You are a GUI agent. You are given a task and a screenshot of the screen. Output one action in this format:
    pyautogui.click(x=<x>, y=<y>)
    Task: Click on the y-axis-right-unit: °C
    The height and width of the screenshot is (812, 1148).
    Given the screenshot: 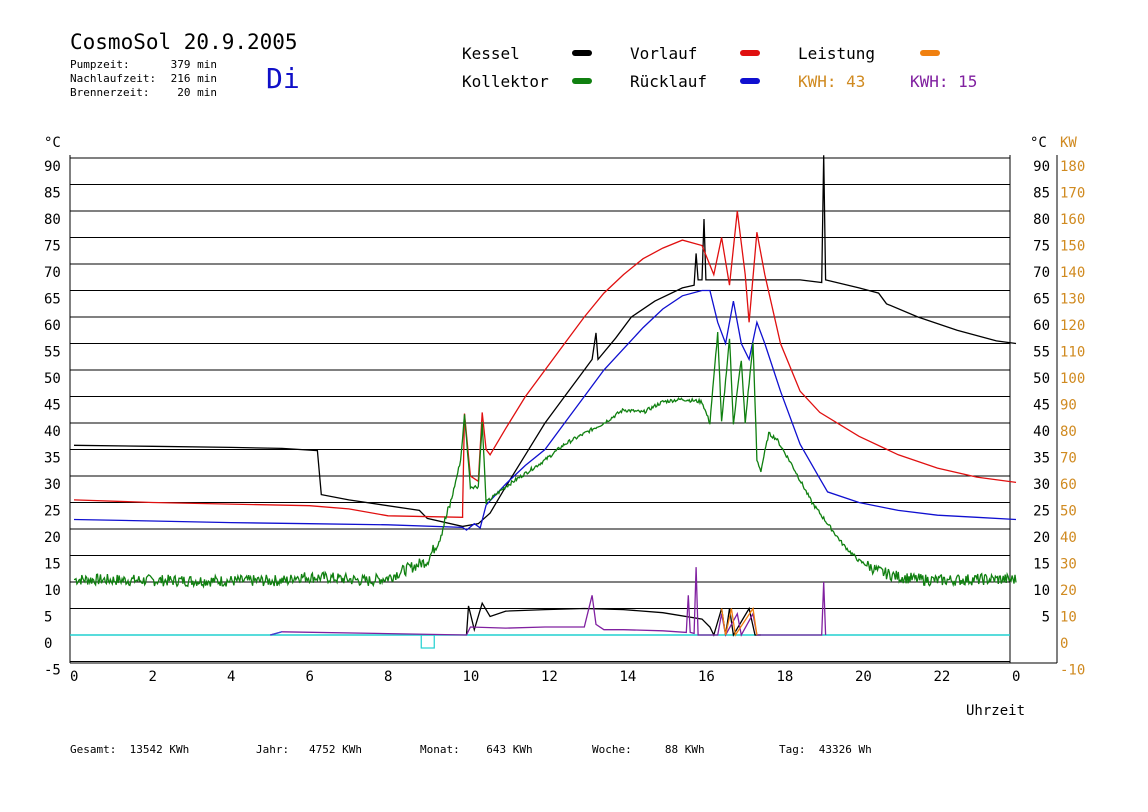 What is the action you would take?
    pyautogui.click(x=1038, y=143)
    